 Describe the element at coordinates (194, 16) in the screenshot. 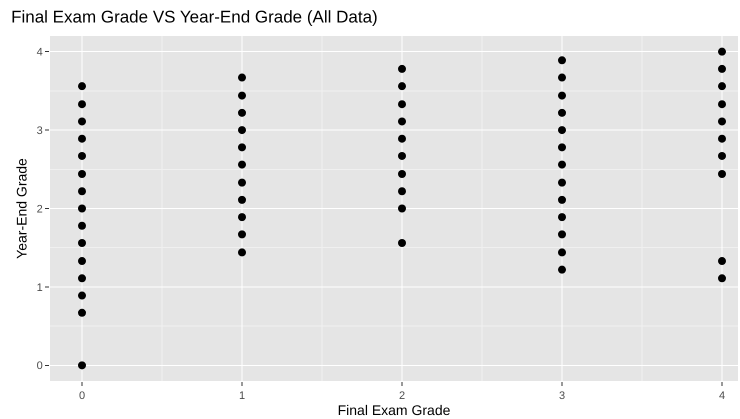

I see `chart-title: Final Exam Grade VS Year-End Grade (All Data)` at that location.